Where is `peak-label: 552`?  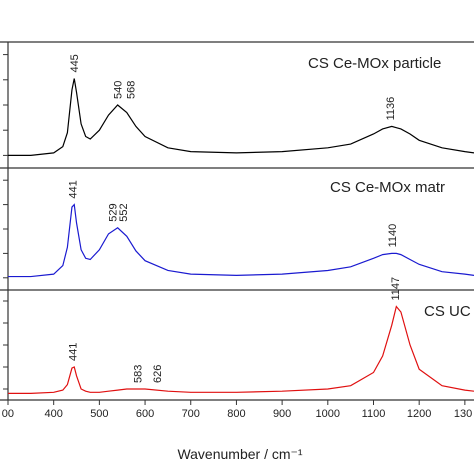 peak-label: 552 is located at coordinates (124, 212).